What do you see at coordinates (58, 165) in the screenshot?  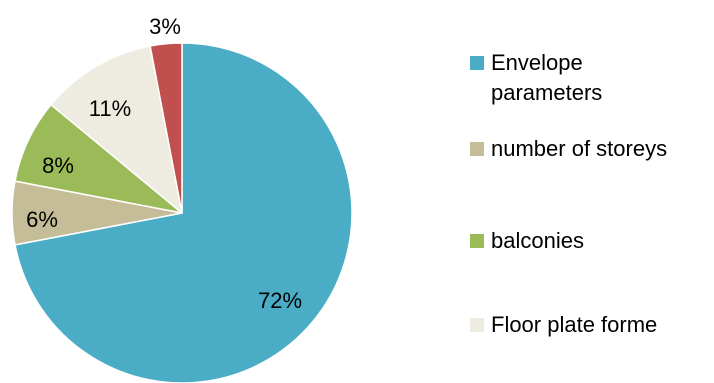 I see `data-label-balconies: 8%` at bounding box center [58, 165].